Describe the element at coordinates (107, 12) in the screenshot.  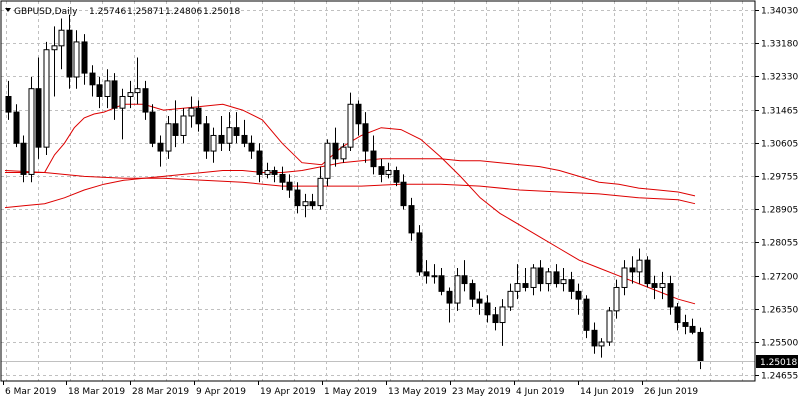
I see `open-value: 1.25746` at that location.